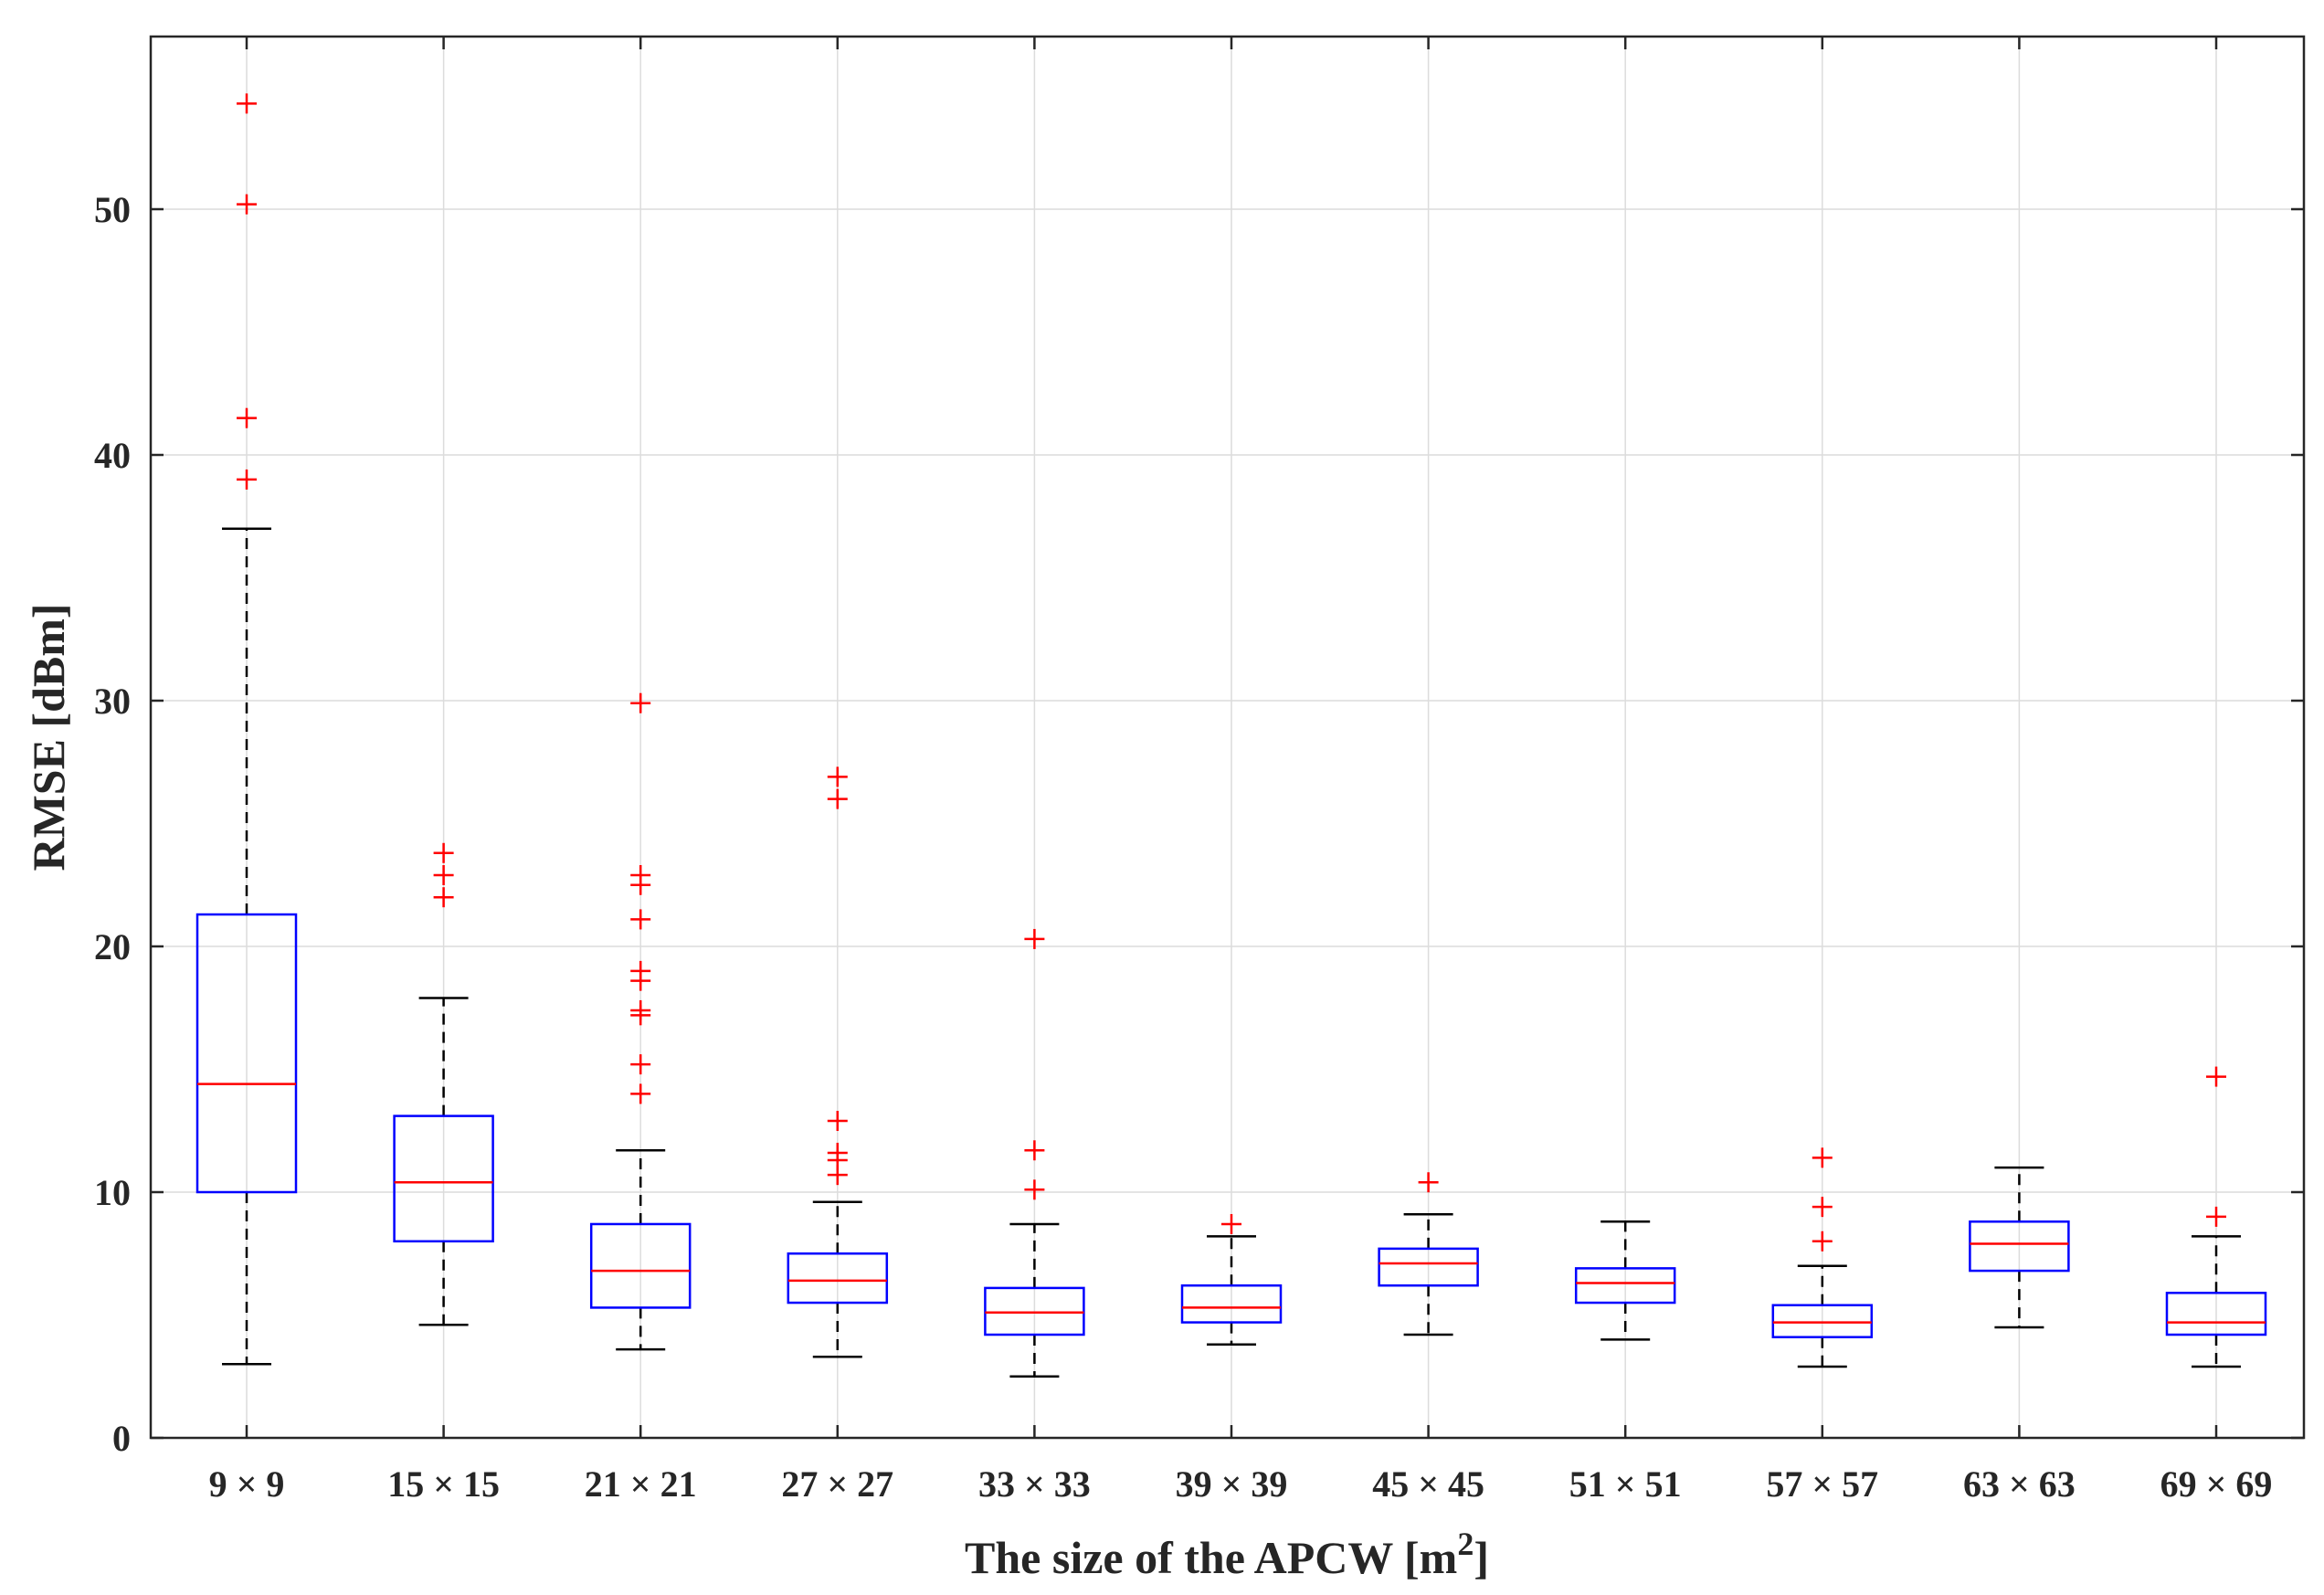 Image resolution: width=2324 pixels, height=1595 pixels. What do you see at coordinates (837, 1484) in the screenshot?
I see `x-tick-label: 27 × 27` at bounding box center [837, 1484].